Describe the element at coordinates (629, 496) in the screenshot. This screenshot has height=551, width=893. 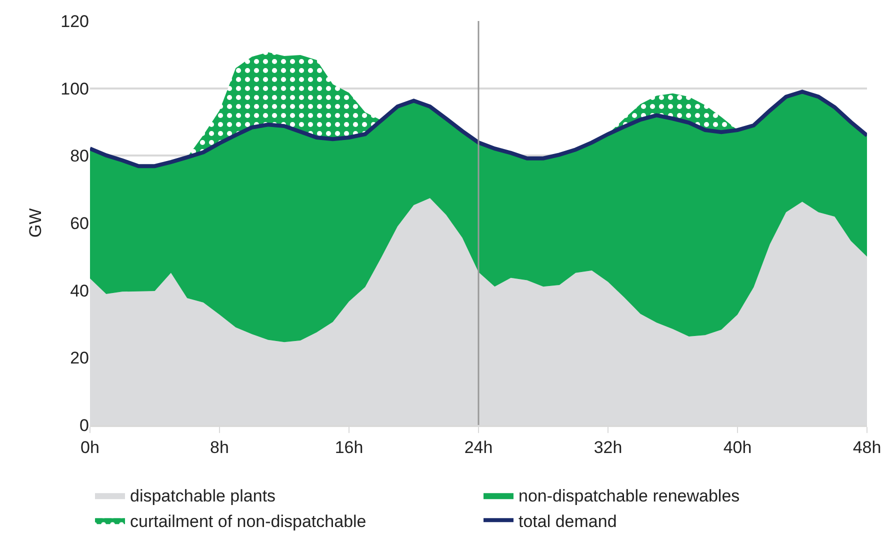
I see `legend-label: non-dispatchable renewables` at that location.